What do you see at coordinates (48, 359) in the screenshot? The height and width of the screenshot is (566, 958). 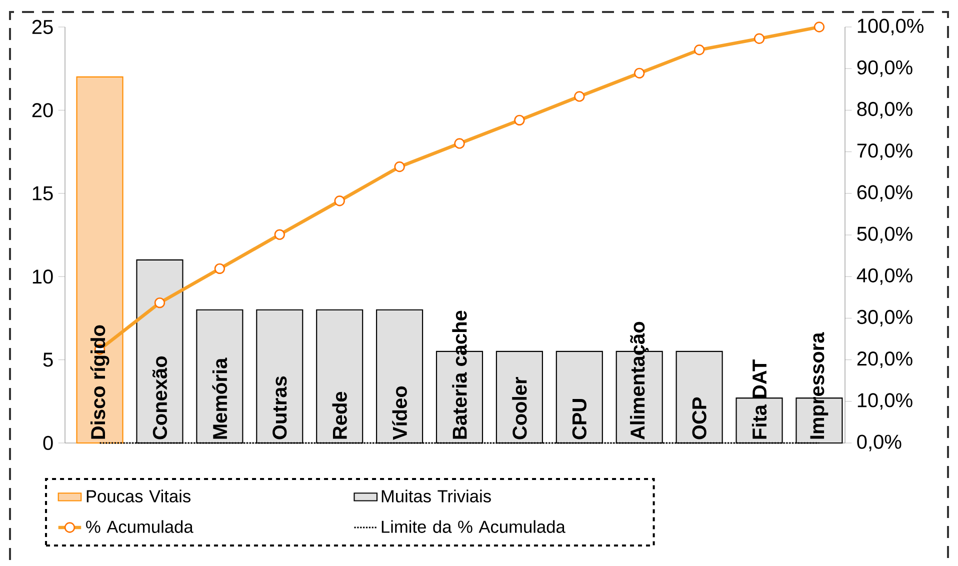 I see `y-tick-label: 5` at bounding box center [48, 359].